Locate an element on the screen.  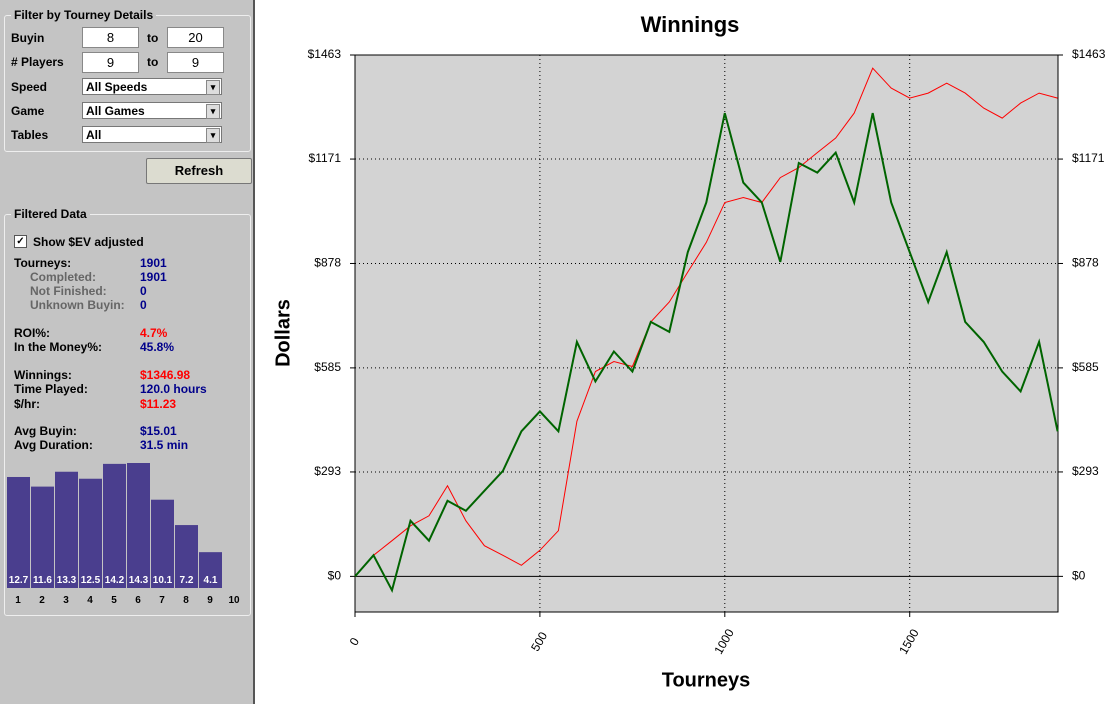
y-tick-label: $0 is located at coordinates (335, 576).